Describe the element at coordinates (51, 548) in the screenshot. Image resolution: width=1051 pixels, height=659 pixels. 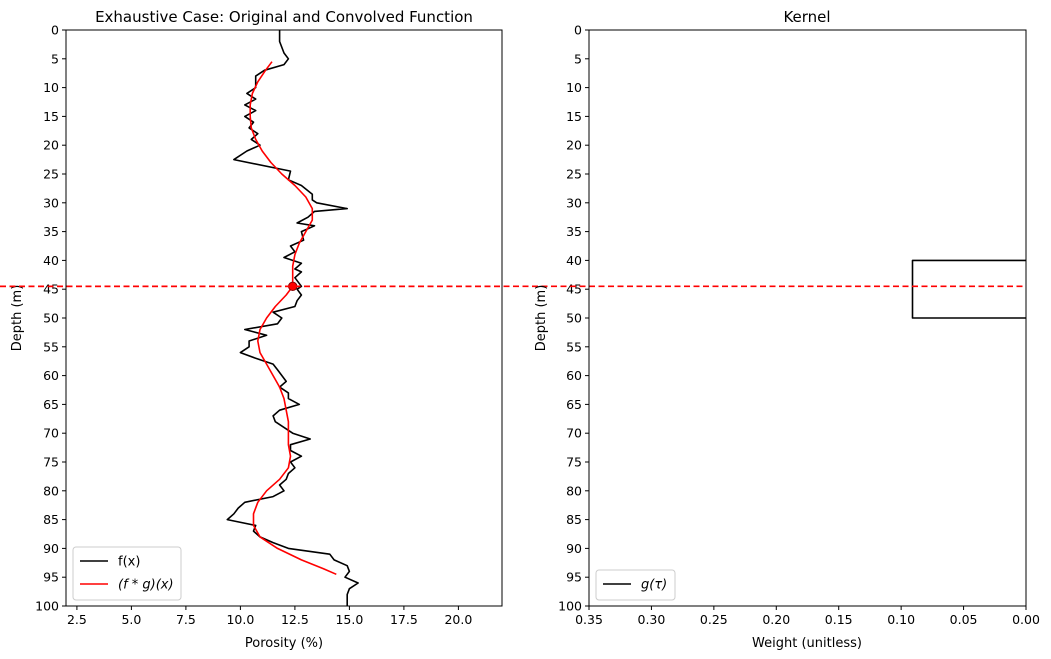
I see `left-y-tick-label: 90` at that location.